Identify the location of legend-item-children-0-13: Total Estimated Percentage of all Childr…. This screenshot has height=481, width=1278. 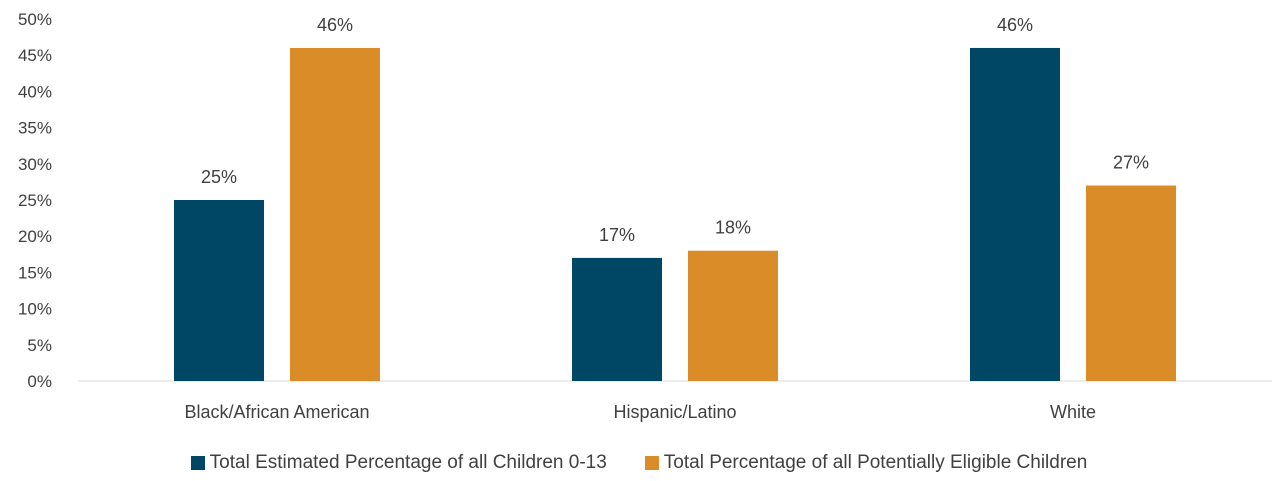
(398, 463).